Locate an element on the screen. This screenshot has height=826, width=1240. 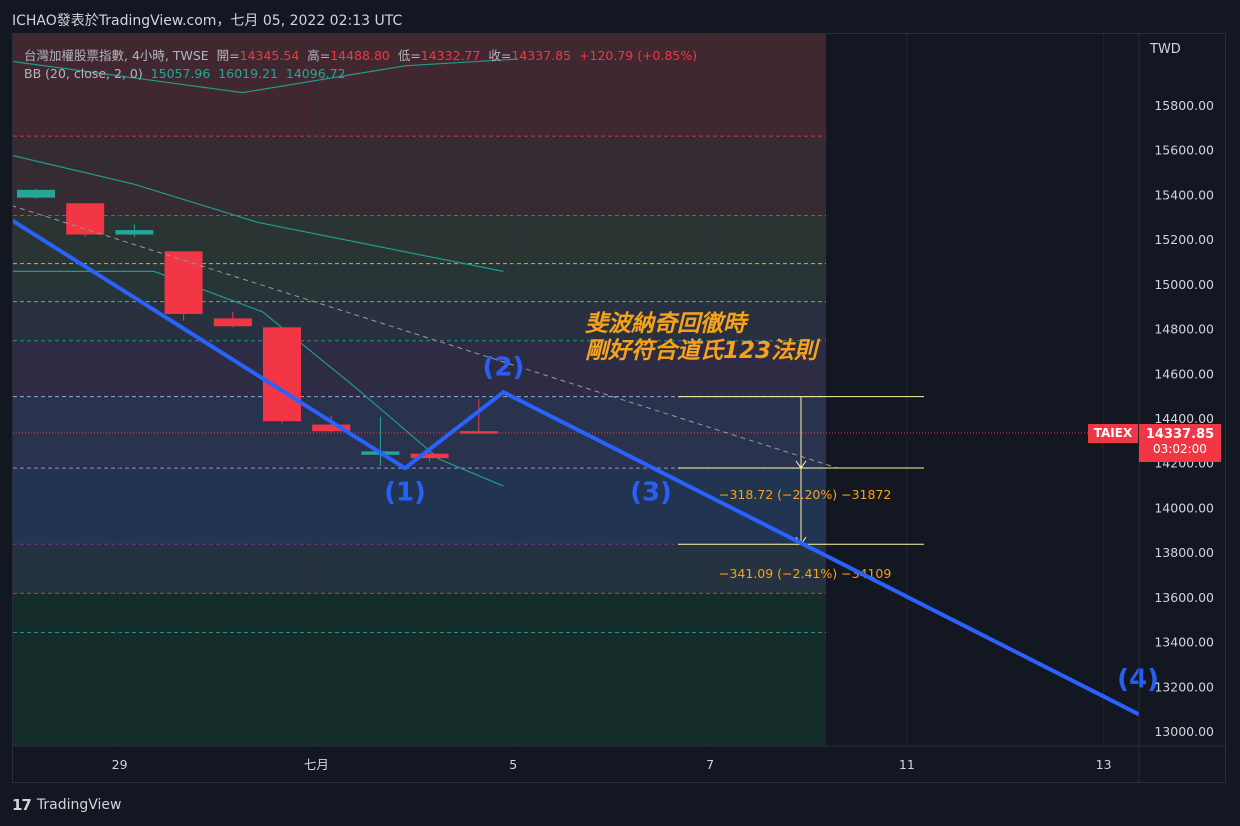
legend-open-label: 開= is located at coordinates (228, 55).